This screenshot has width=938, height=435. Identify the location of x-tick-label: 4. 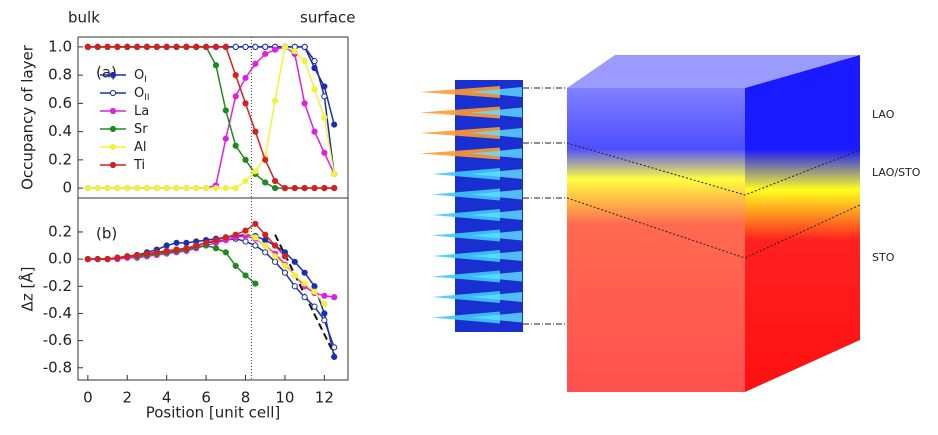
(167, 398).